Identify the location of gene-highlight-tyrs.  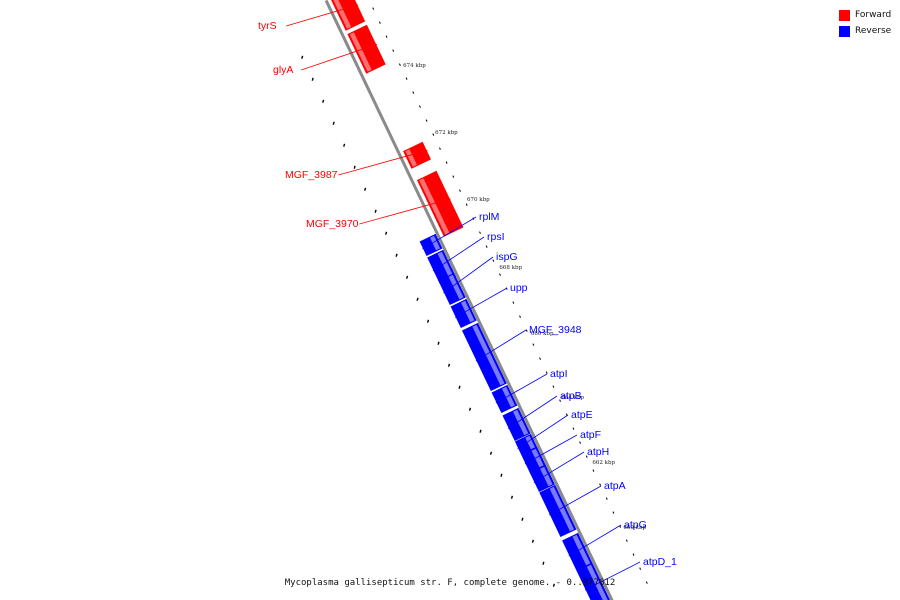
(342, 14).